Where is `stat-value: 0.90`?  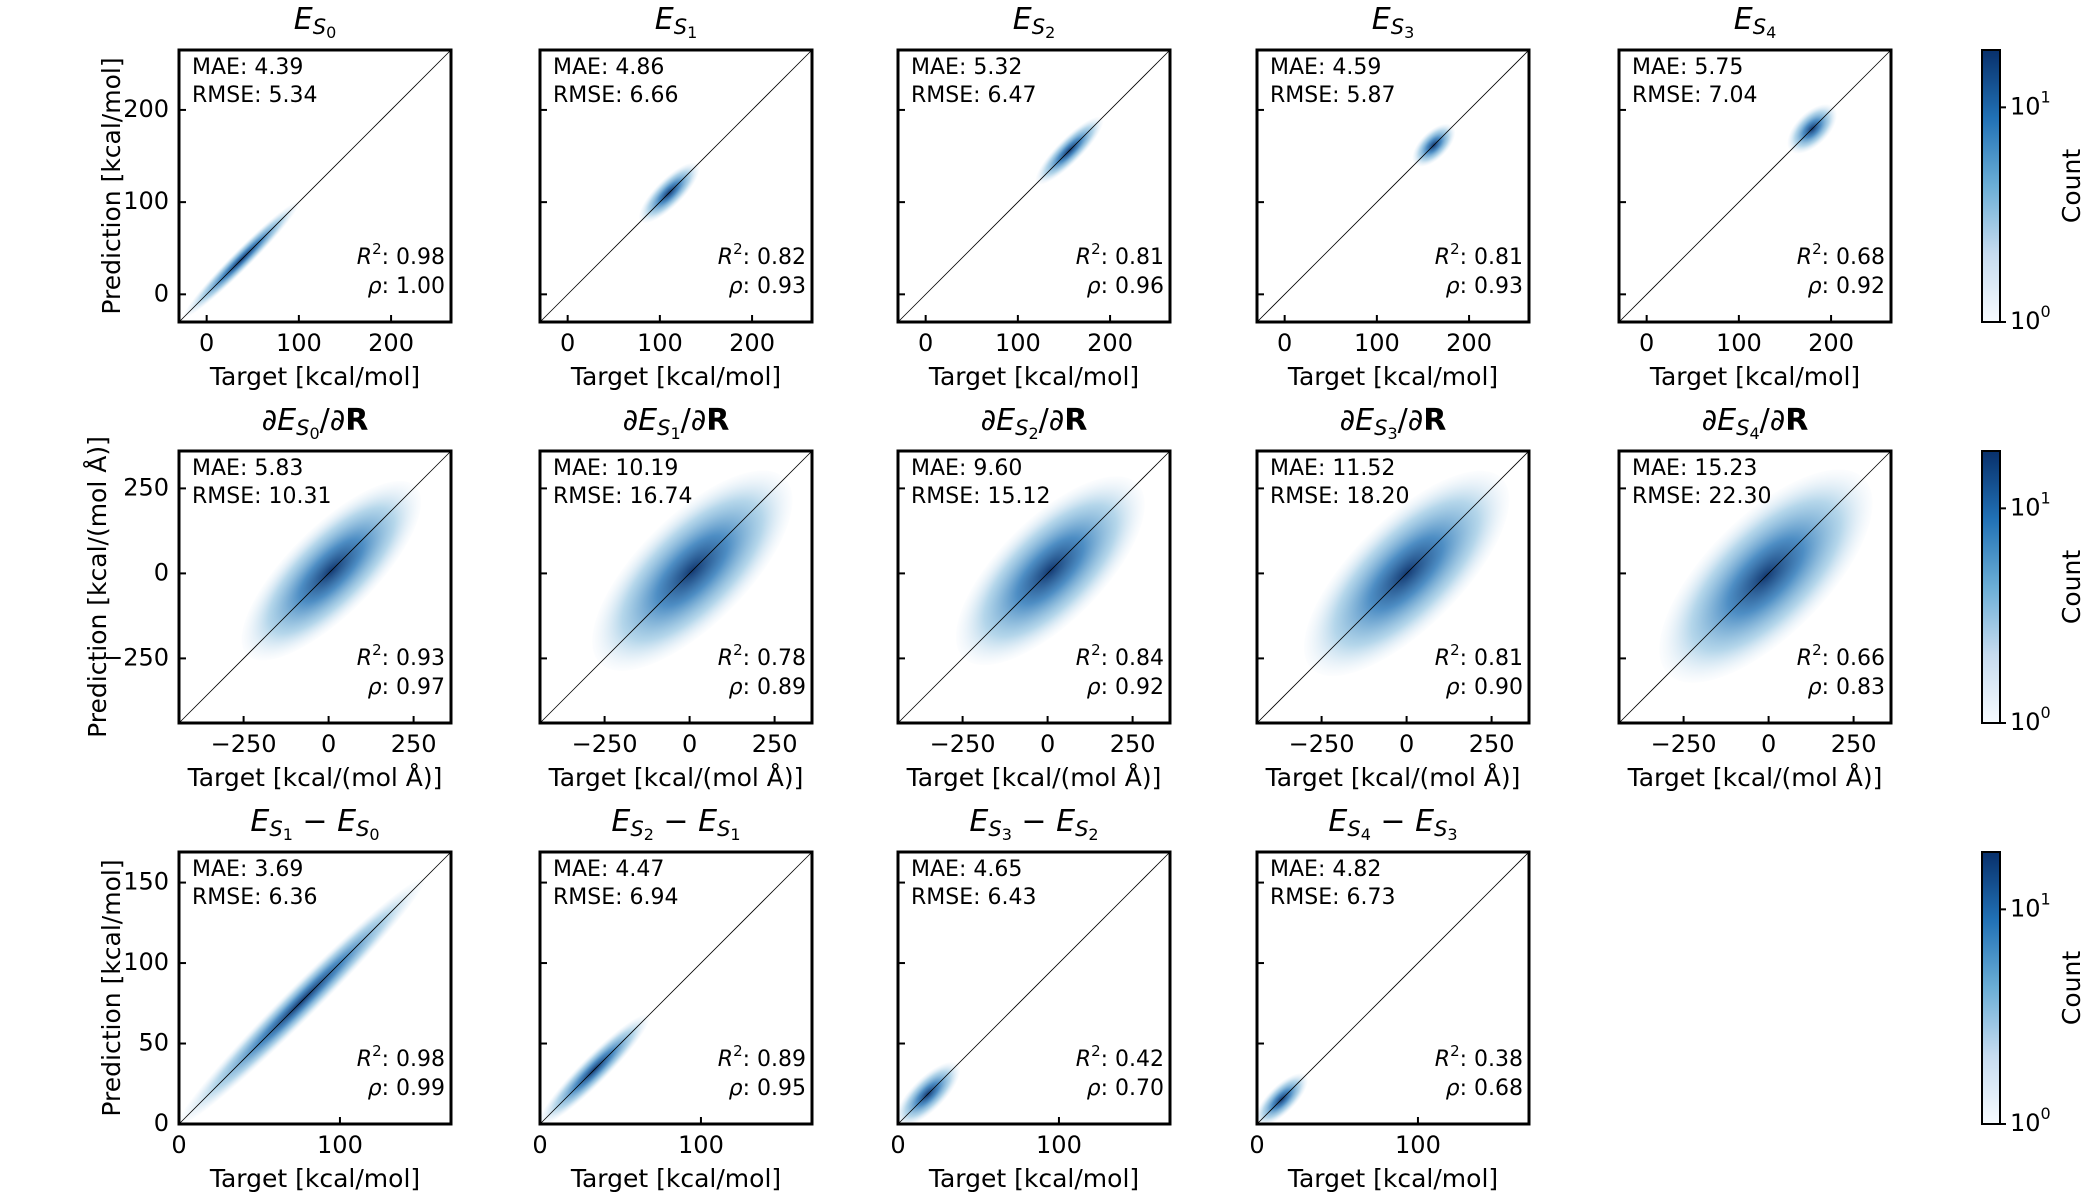
stat-value: 0.90 is located at coordinates (1498, 687).